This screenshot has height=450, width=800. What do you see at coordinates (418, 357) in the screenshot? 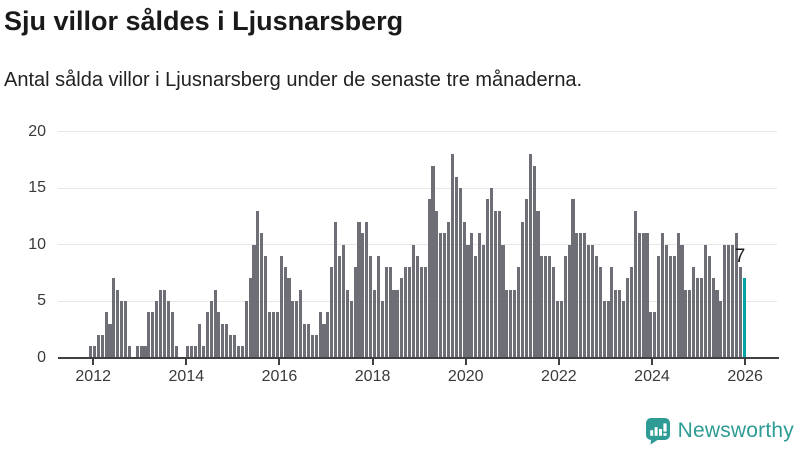
I see `x-axis-line` at bounding box center [418, 357].